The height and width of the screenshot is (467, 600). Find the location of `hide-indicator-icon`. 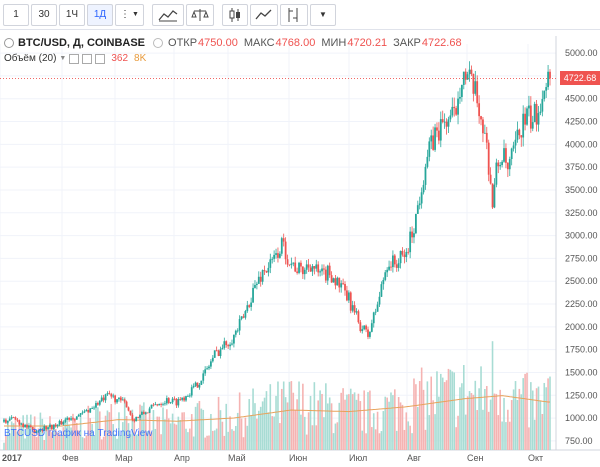

hide-indicator-icon is located at coordinates (74, 58).